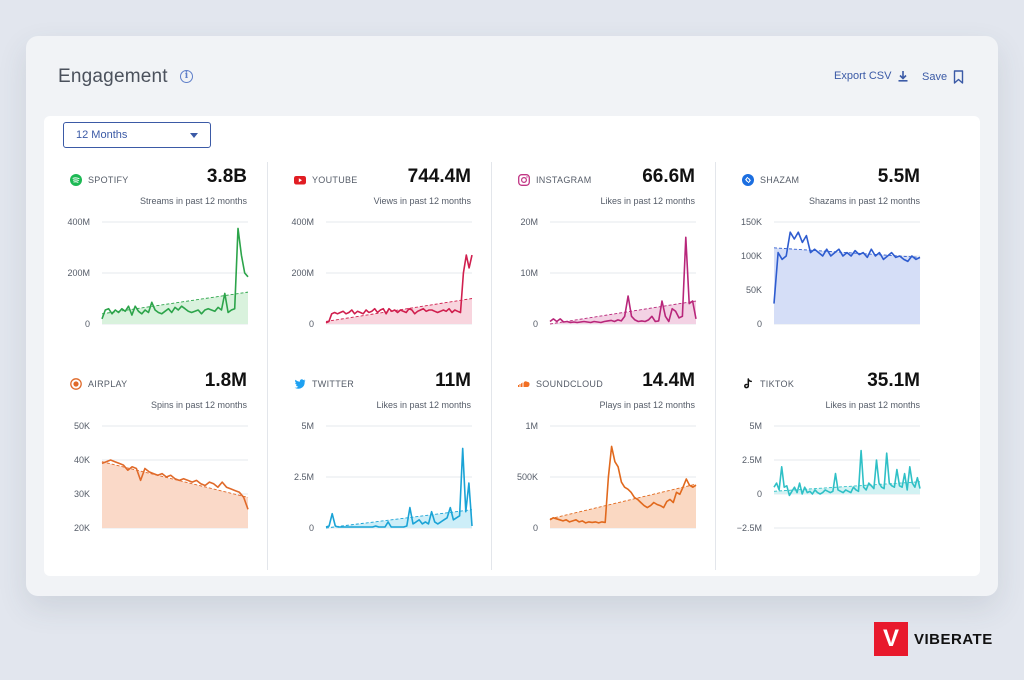  What do you see at coordinates (307, 426) in the screenshot?
I see `y-tick-label: 5M` at bounding box center [307, 426].